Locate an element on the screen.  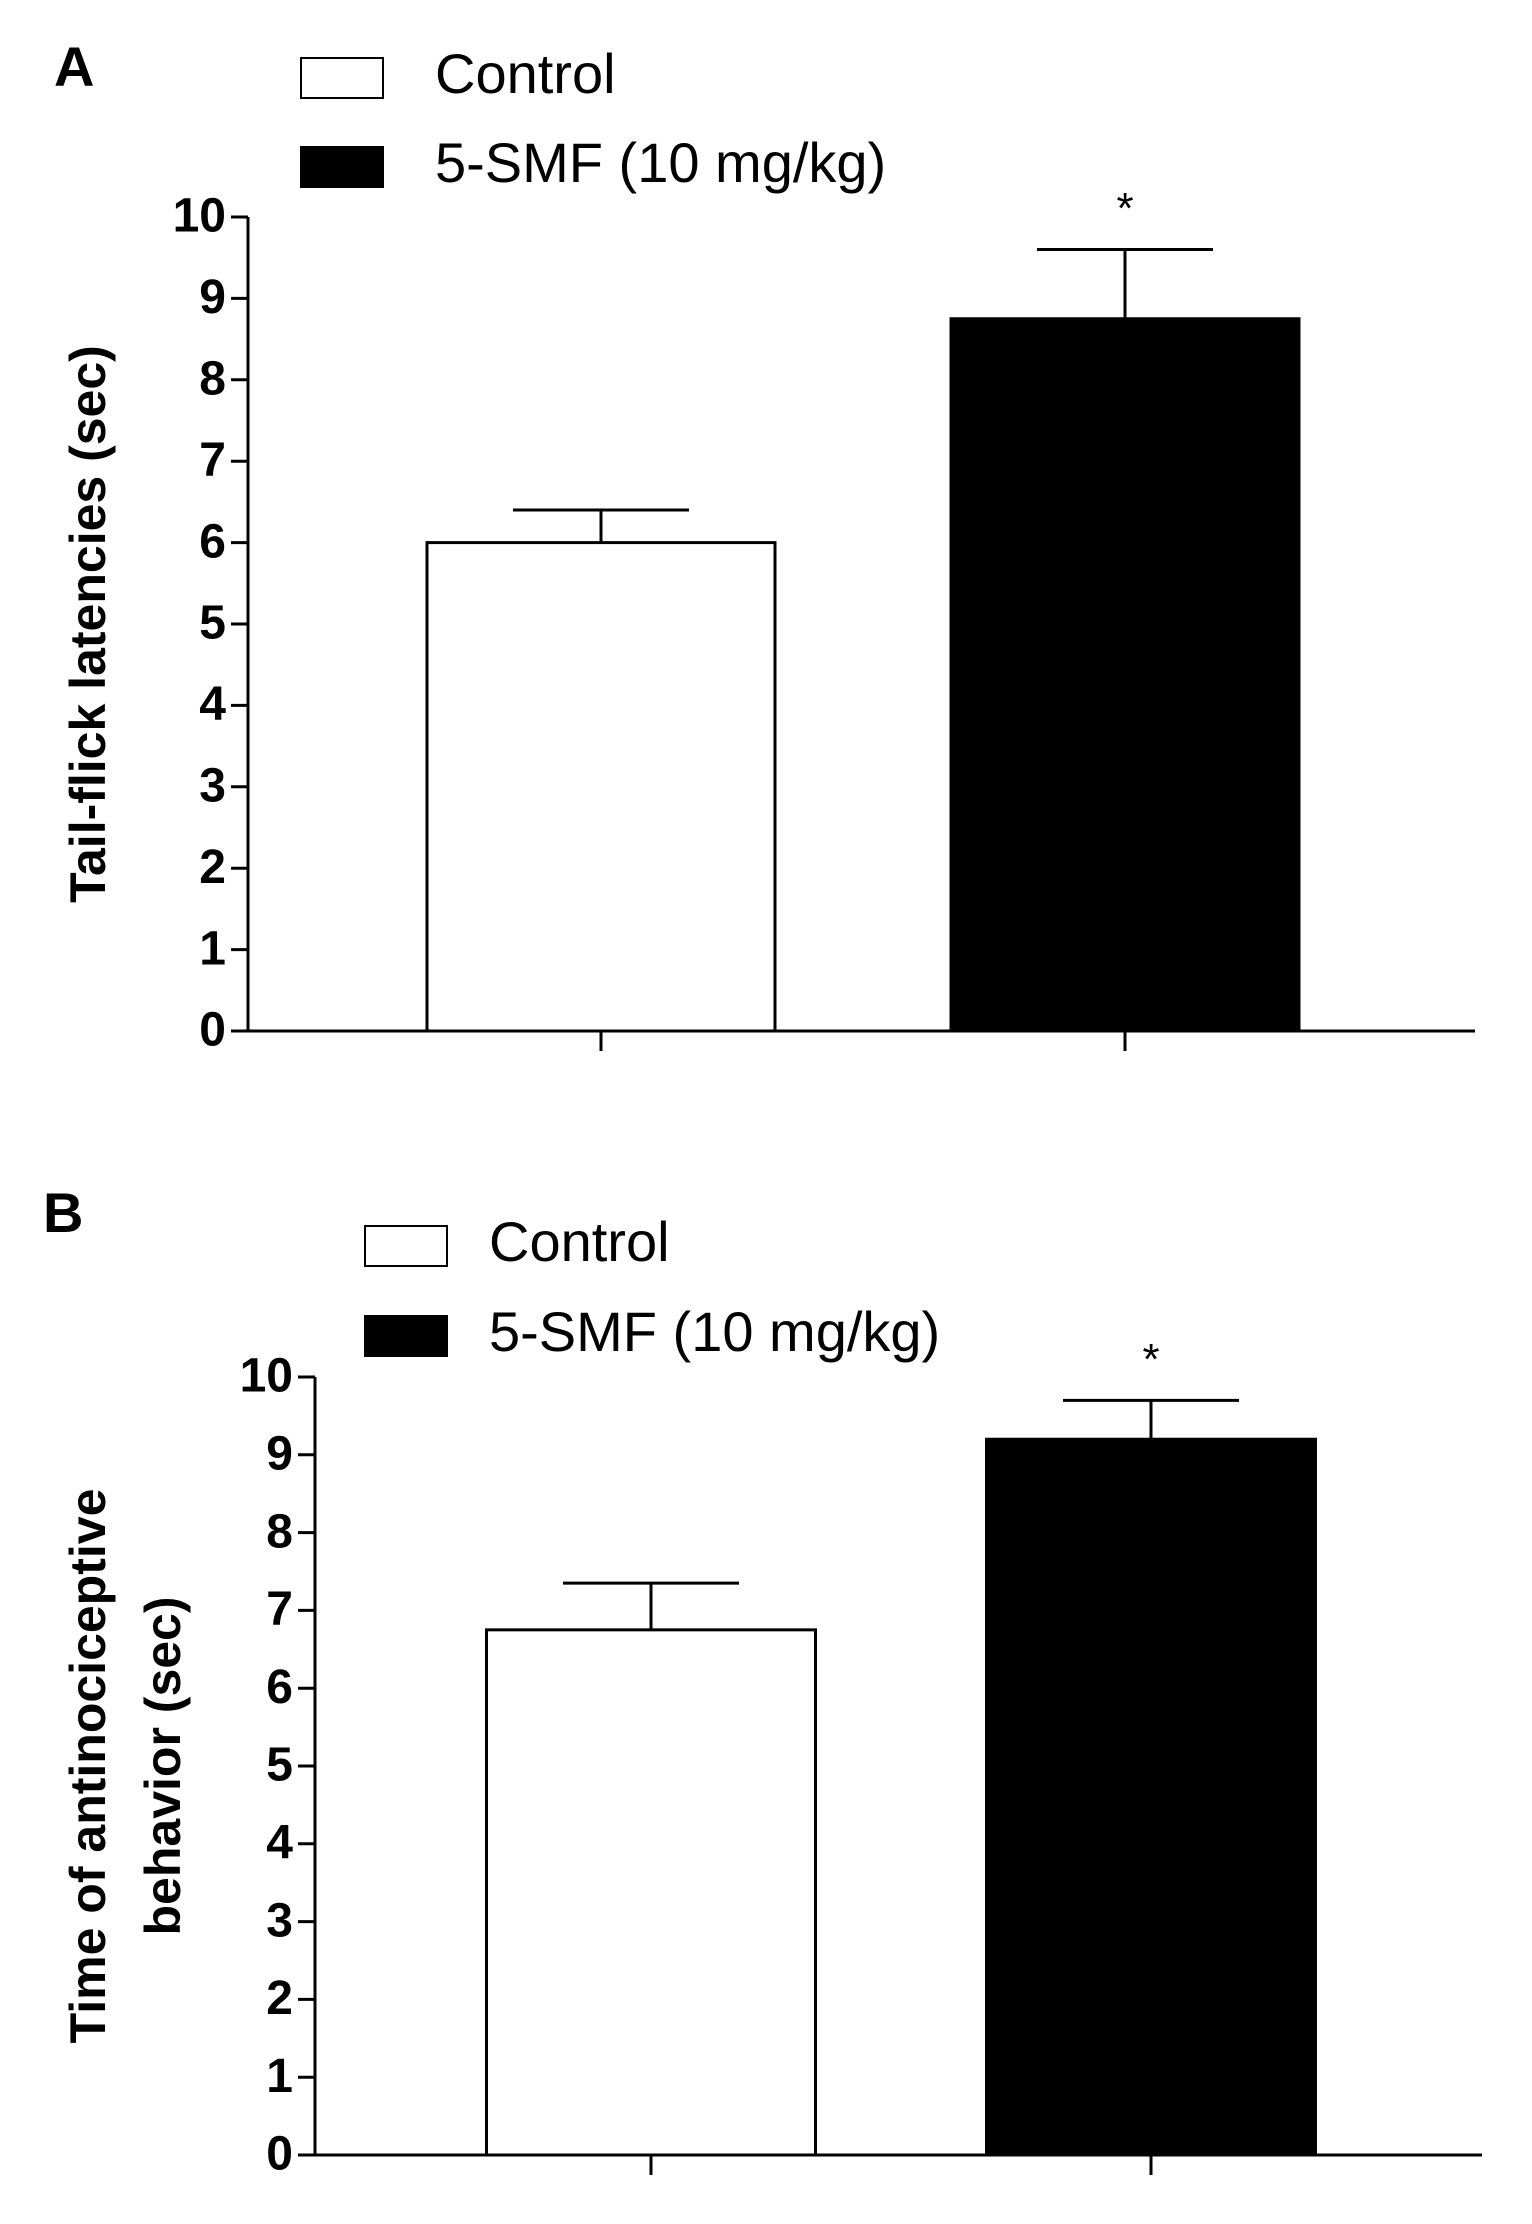
panel-label: A is located at coordinates (74, 66).